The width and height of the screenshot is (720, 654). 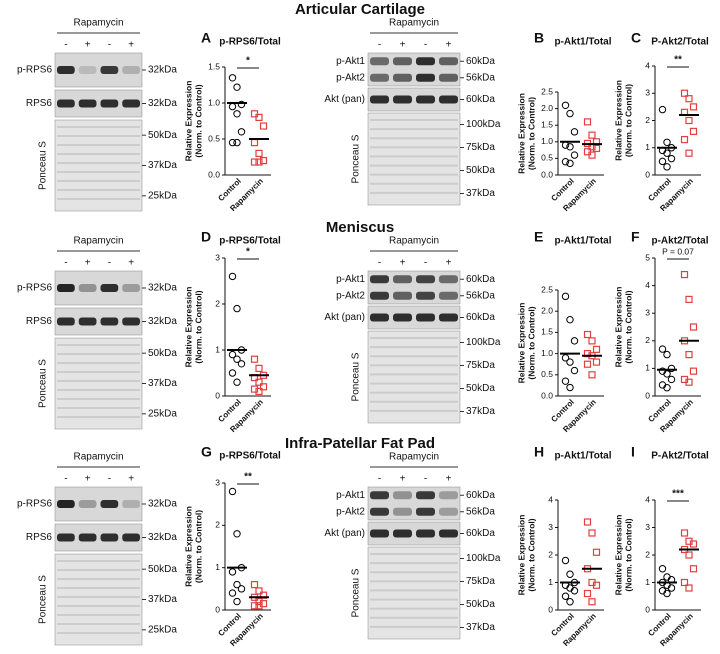 I want to click on row-label: p-Akt2, so click(x=350, y=511).